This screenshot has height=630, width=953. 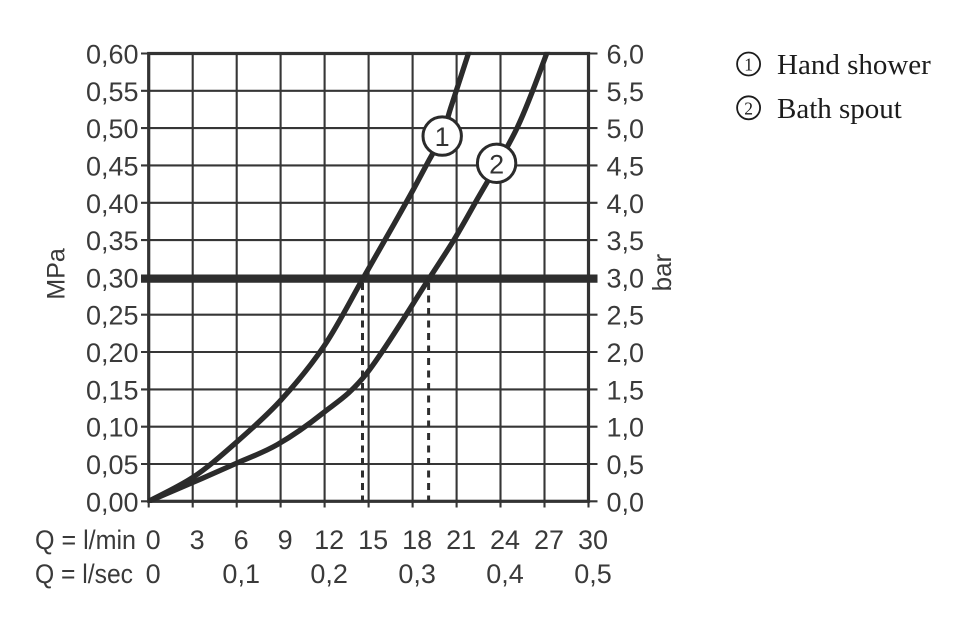 I want to click on svg-text: 0,25, so click(x=112, y=316).